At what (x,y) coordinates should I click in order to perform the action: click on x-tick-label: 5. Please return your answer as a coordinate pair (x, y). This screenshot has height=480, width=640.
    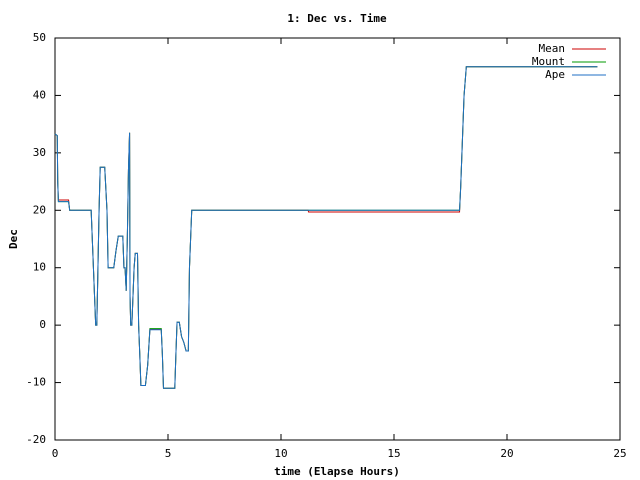
    Looking at the image, I should click on (168, 453).